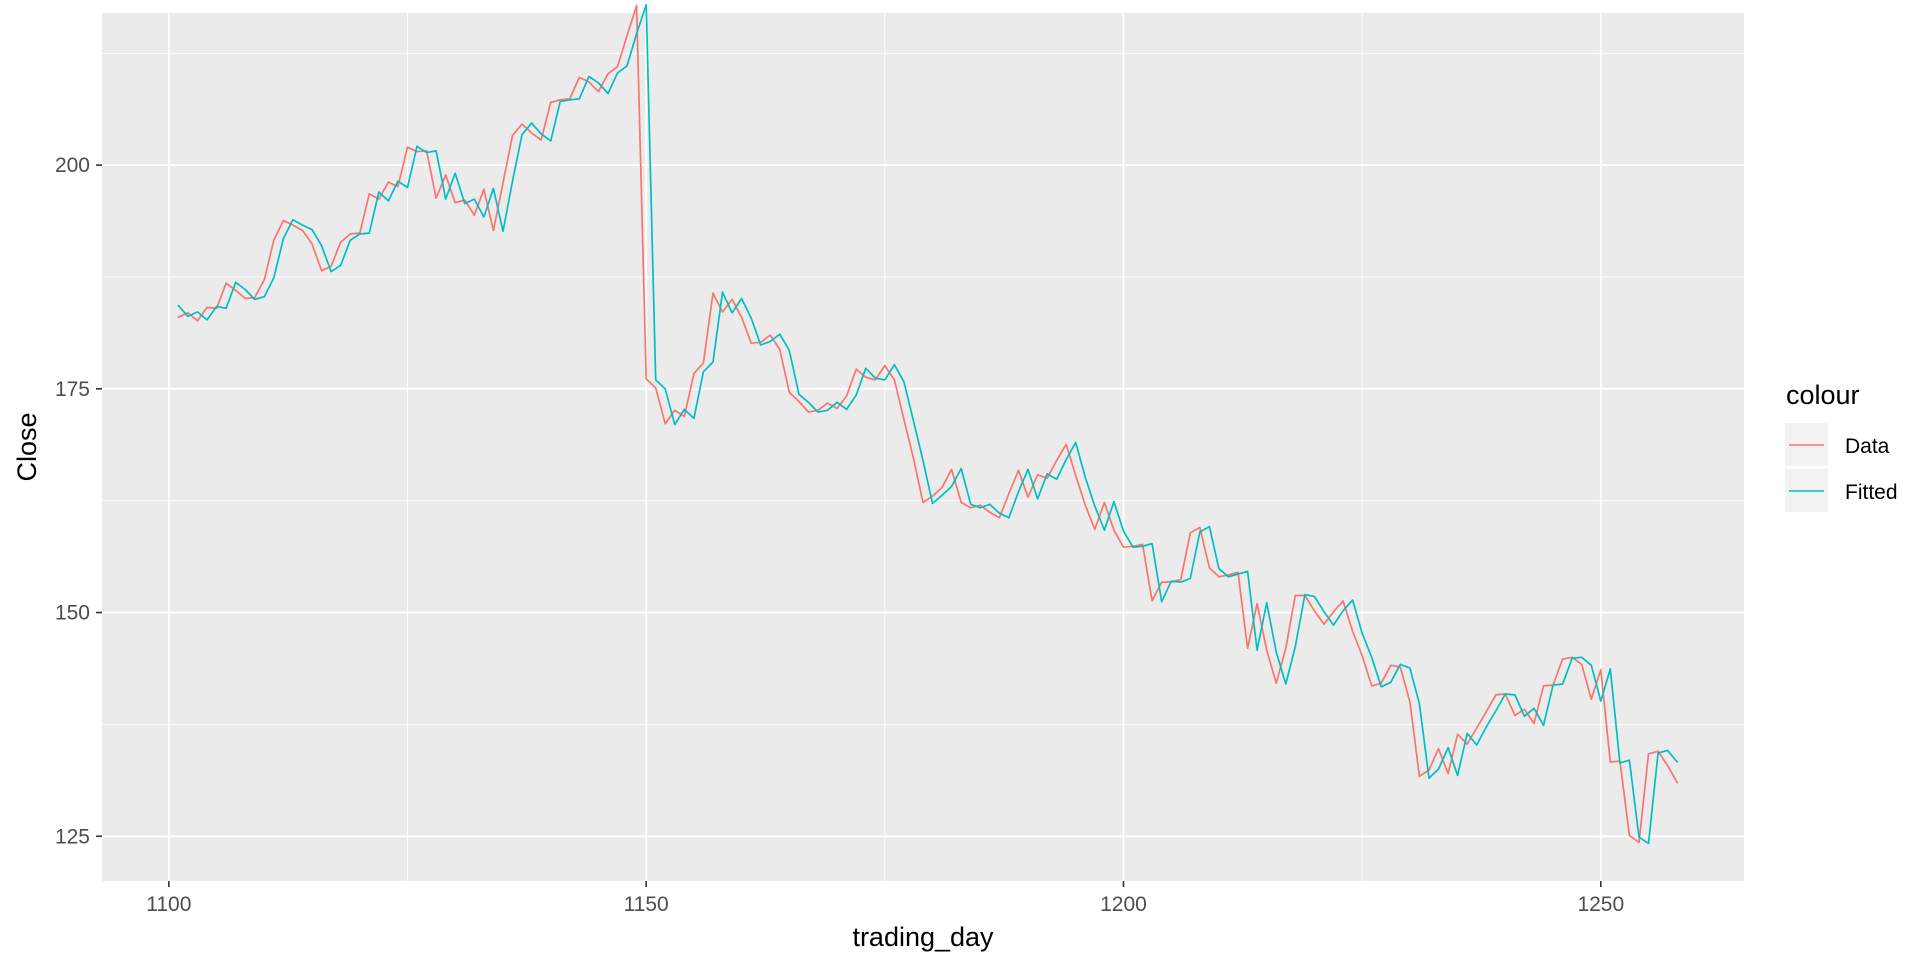 The image size is (1920, 960). Describe the element at coordinates (72, 836) in the screenshot. I see `y-tick-label: 125` at that location.